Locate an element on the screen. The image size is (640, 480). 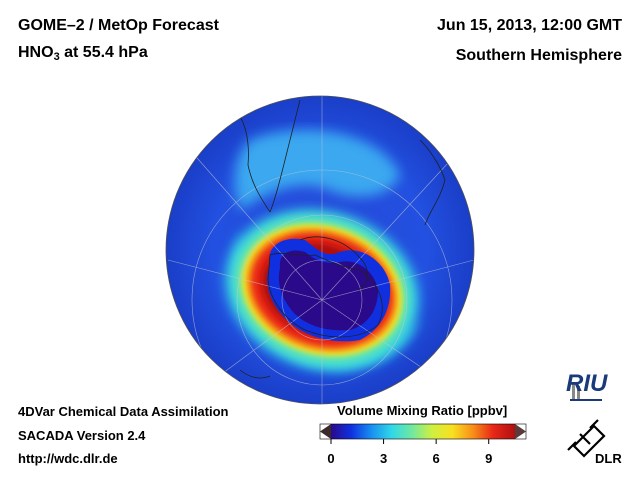
dlr-logo-text: DLR is located at coordinates (608, 458).